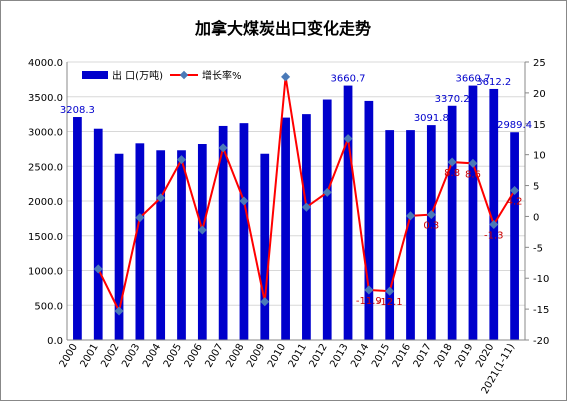  Describe the element at coordinates (494, 235) in the screenshot. I see `line-data-label: -1.3` at that location.